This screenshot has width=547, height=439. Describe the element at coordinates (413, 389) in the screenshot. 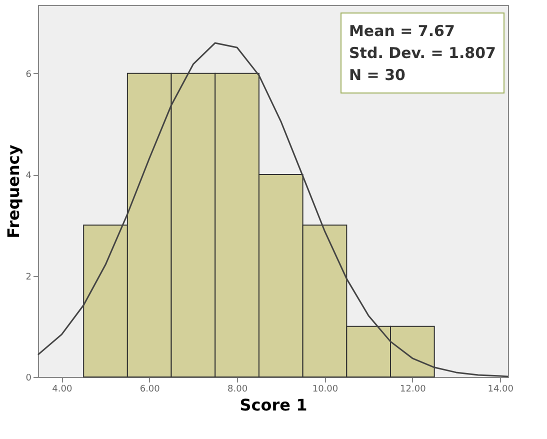

I see `x-tick-label: 12.00` at that location.